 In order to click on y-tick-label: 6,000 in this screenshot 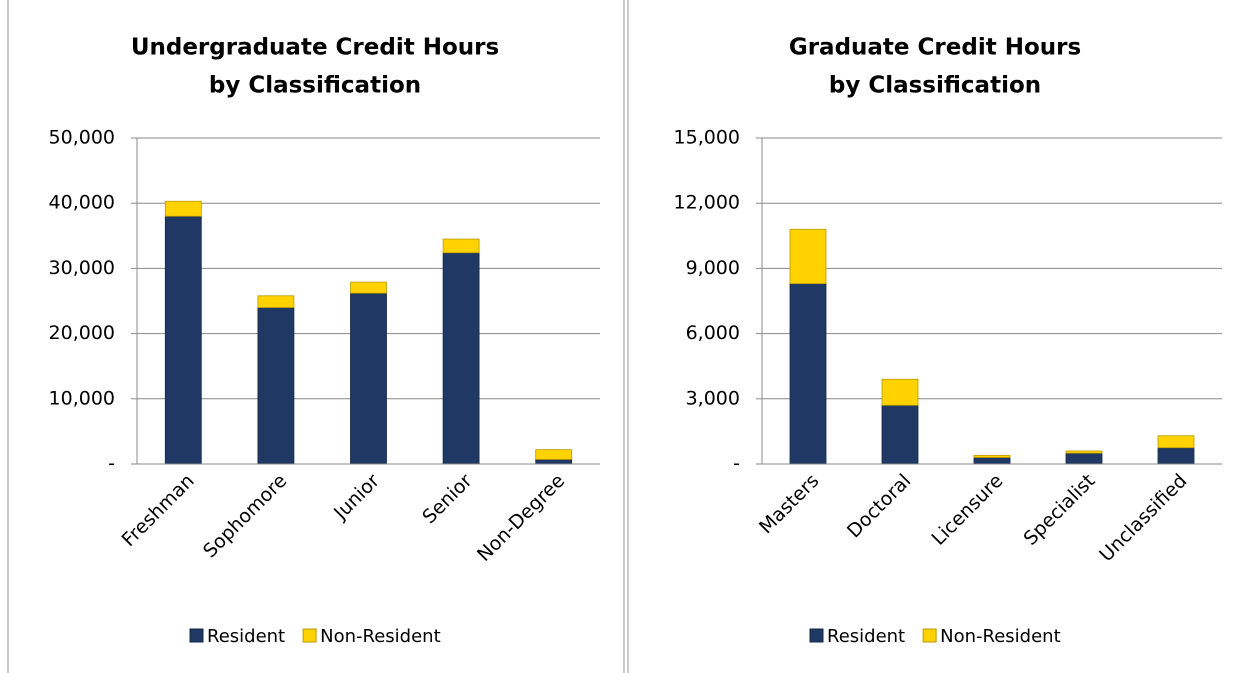, I will do `click(713, 333)`.